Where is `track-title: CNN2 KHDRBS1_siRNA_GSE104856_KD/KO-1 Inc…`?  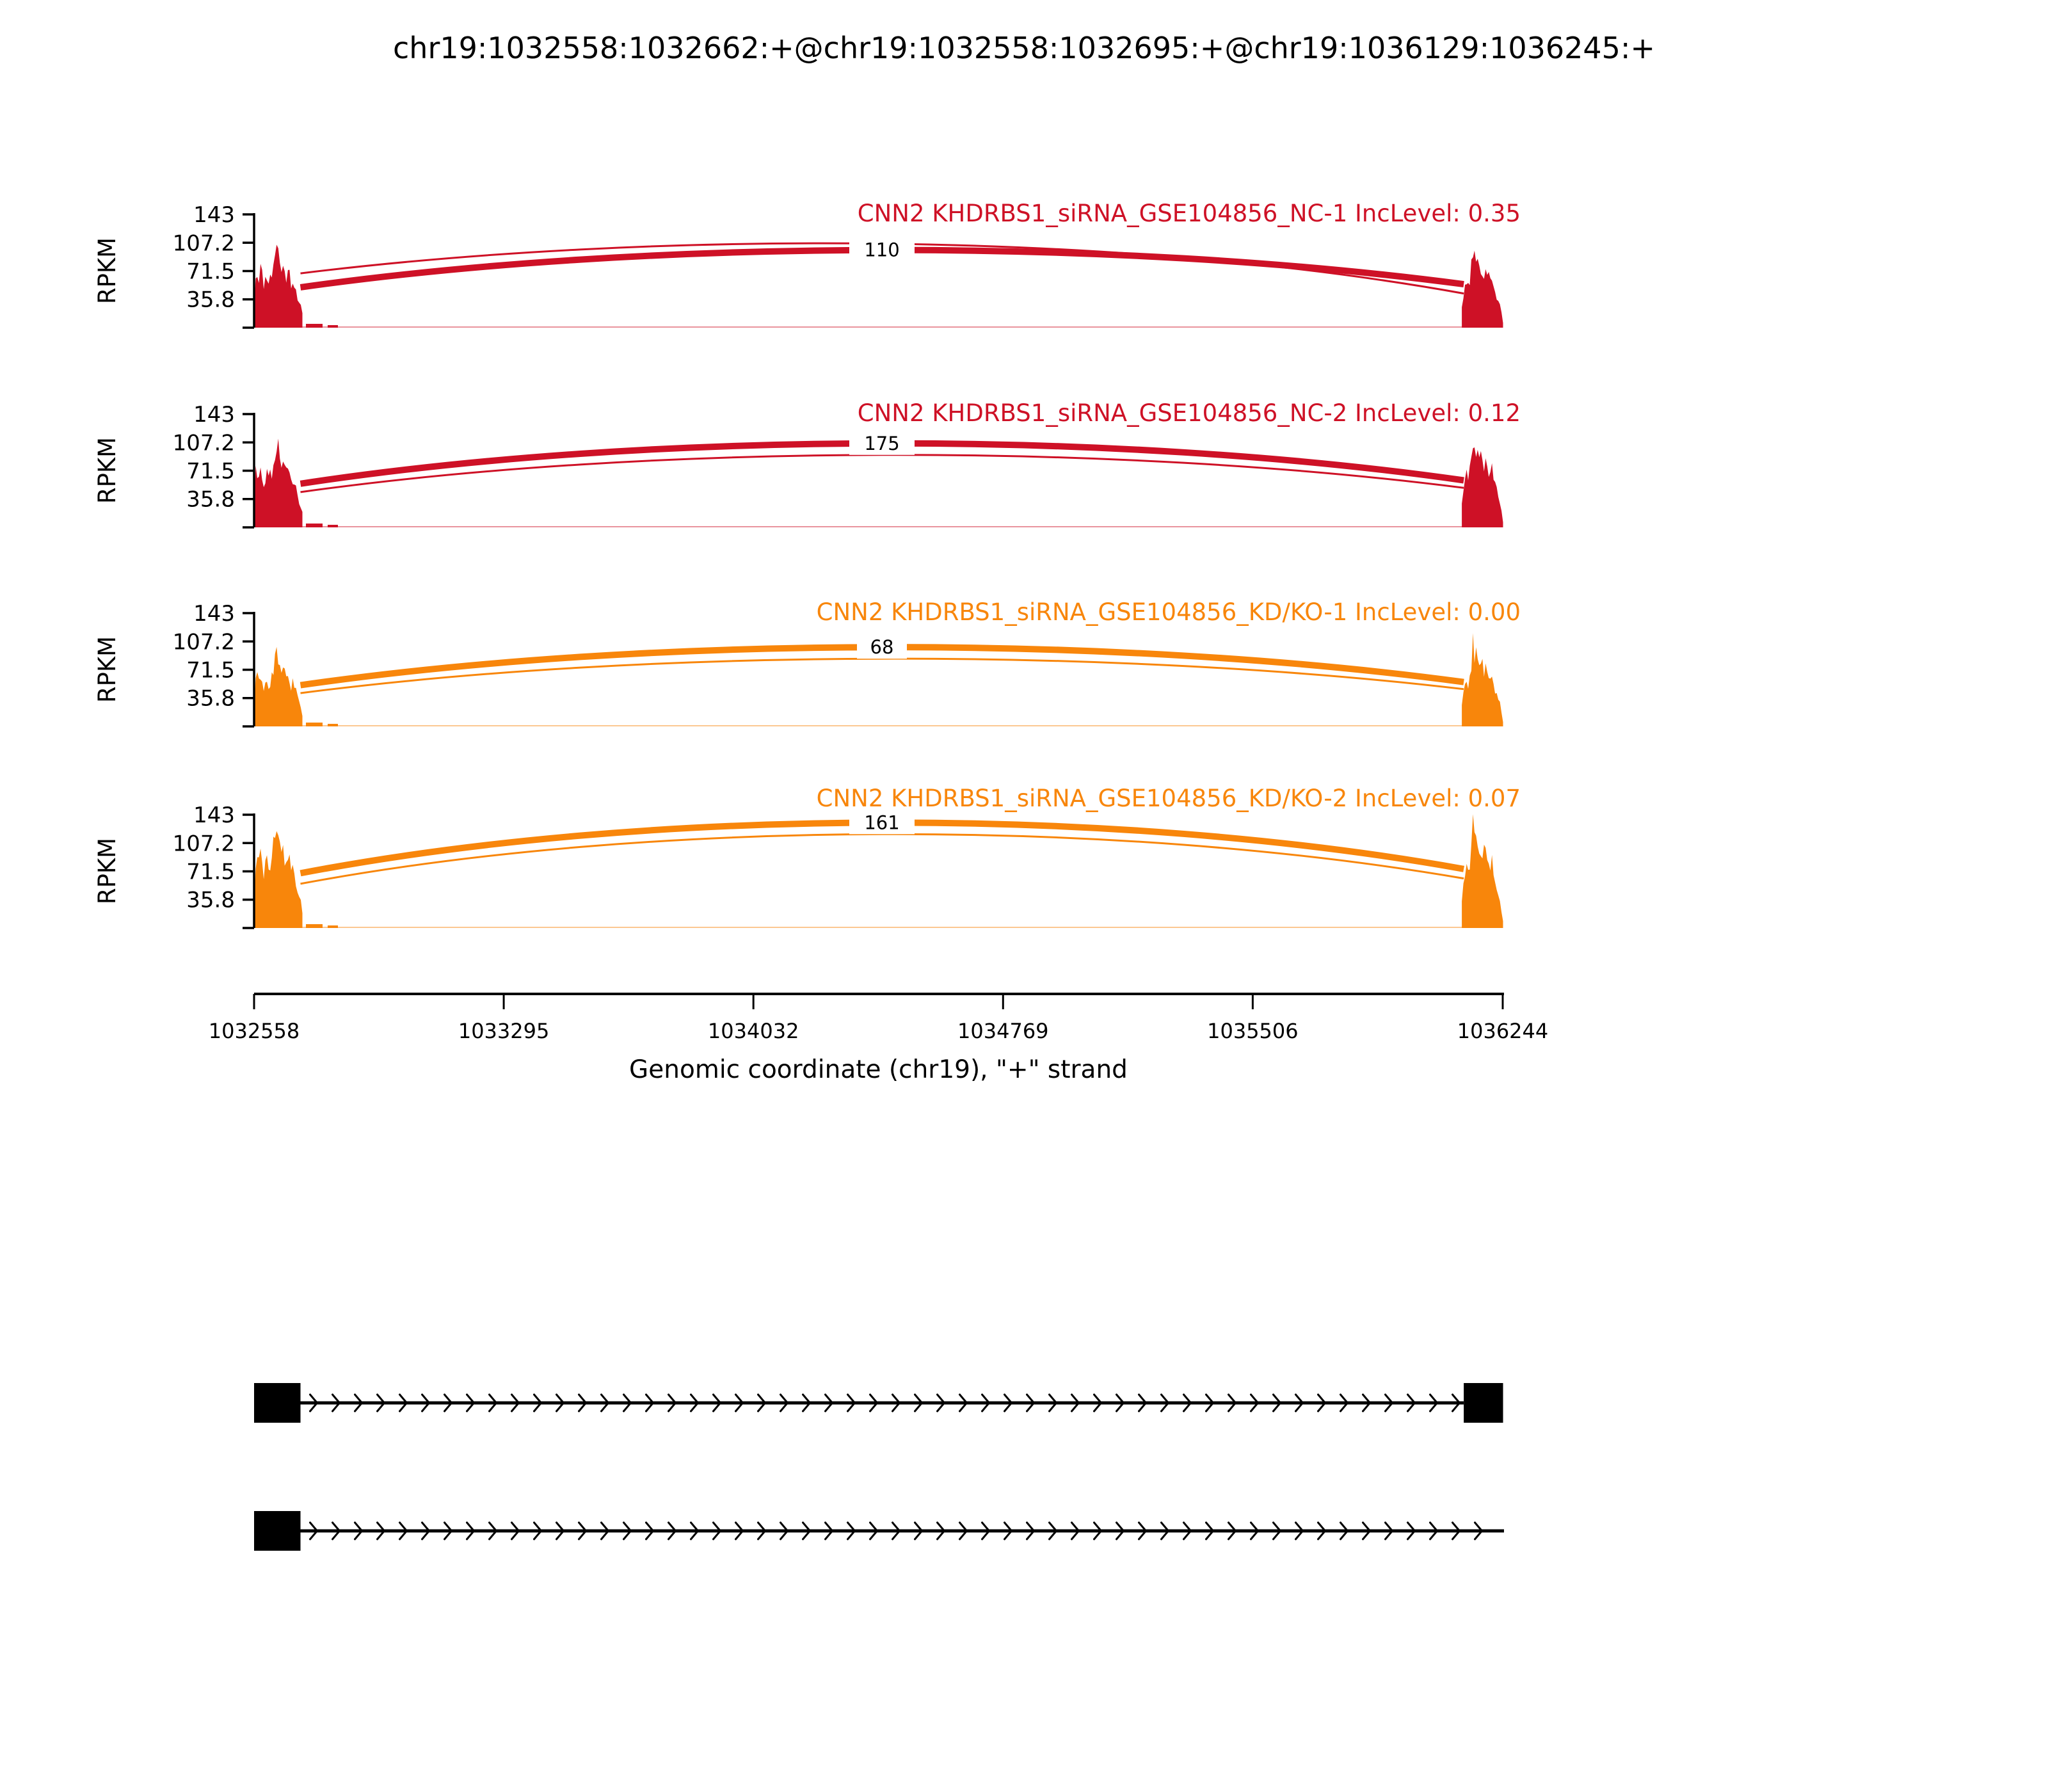 track-title: CNN2 KHDRBS1_siRNA_GSE104856_KD/KO-1 Inc… is located at coordinates (1169, 612).